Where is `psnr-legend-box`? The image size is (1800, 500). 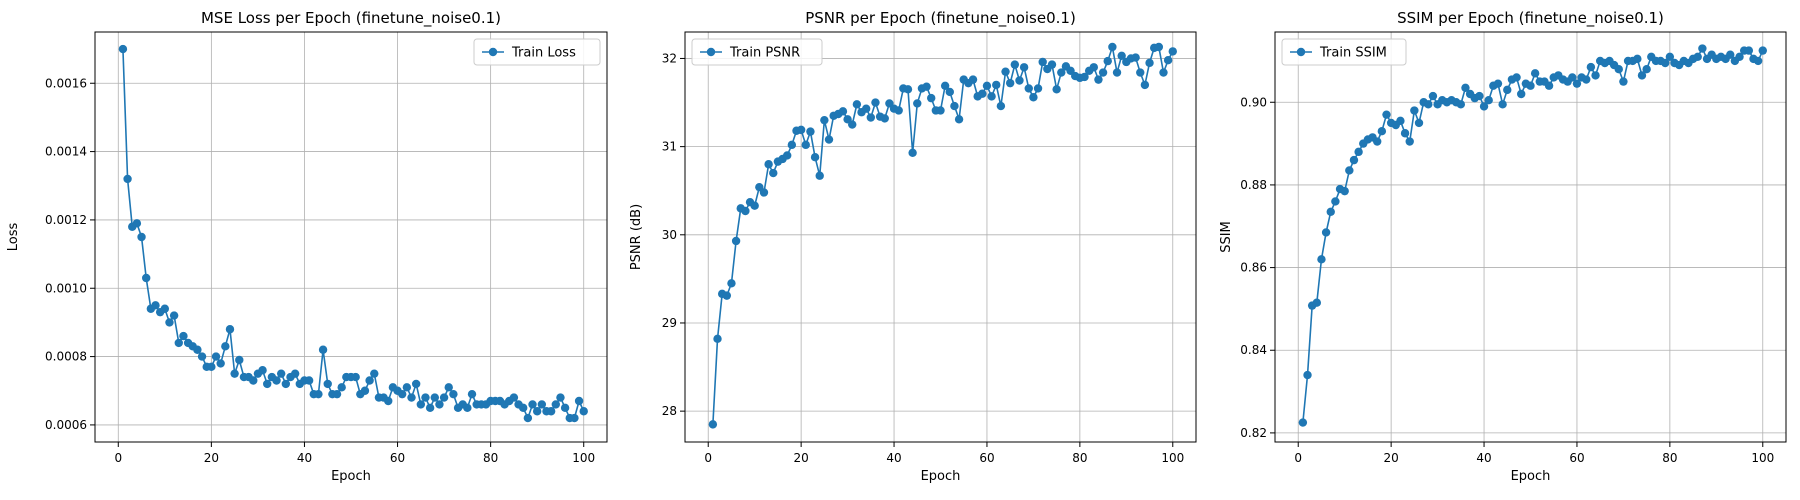
psnr-legend-box is located at coordinates (757, 52).